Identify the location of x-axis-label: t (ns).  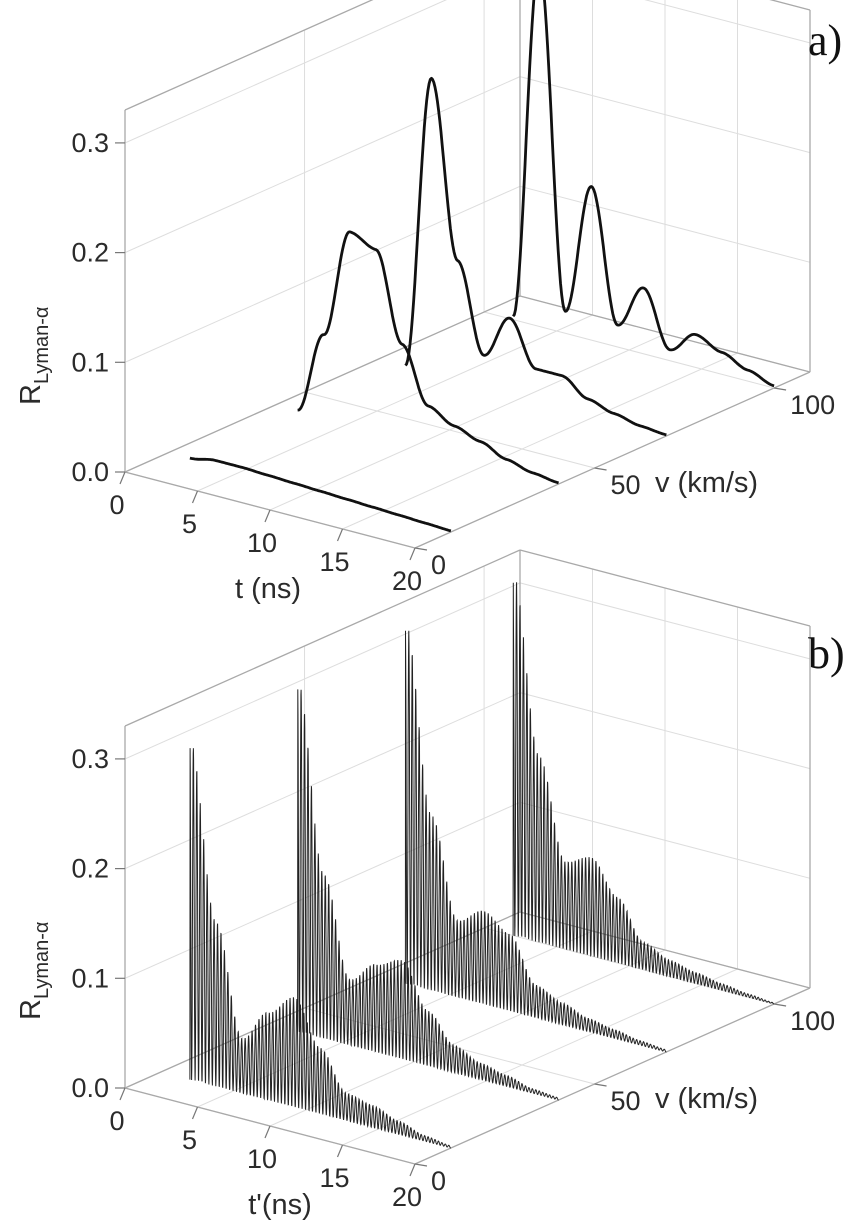
(268, 589).